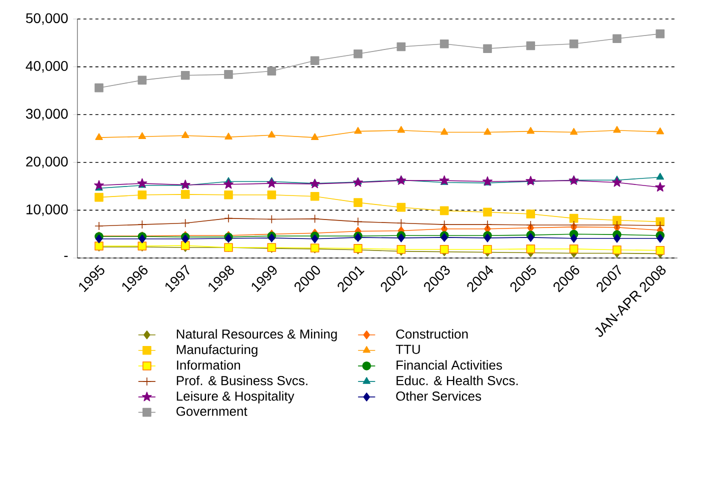  What do you see at coordinates (256, 335) in the screenshot?
I see `legend-label: Natural Resources & Mining` at bounding box center [256, 335].